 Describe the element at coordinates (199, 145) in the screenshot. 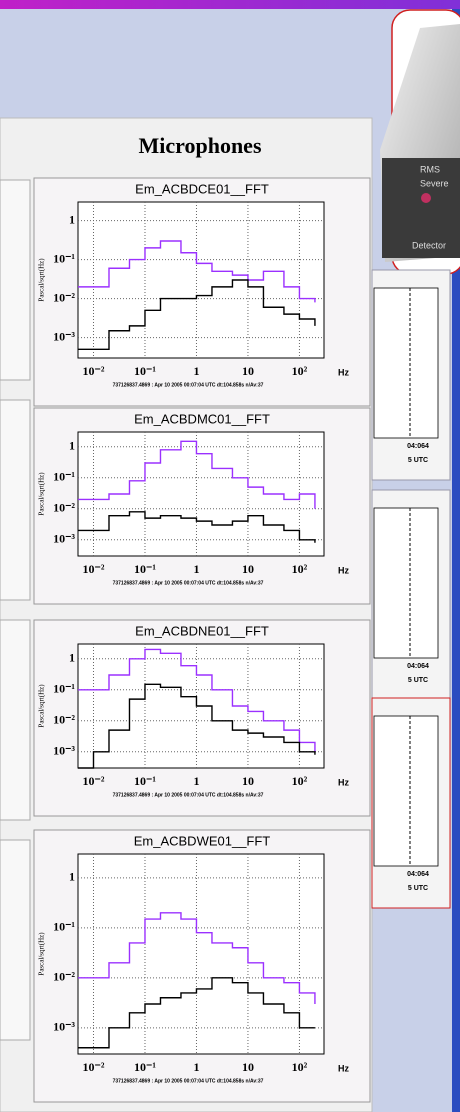

I see `panel-title: Microphones` at that location.